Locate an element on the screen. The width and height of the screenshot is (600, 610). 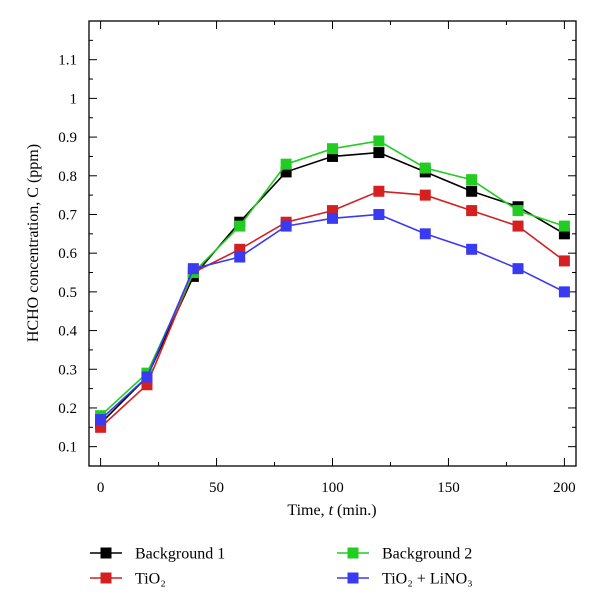
x-tick-label: 100 is located at coordinates (332, 488).